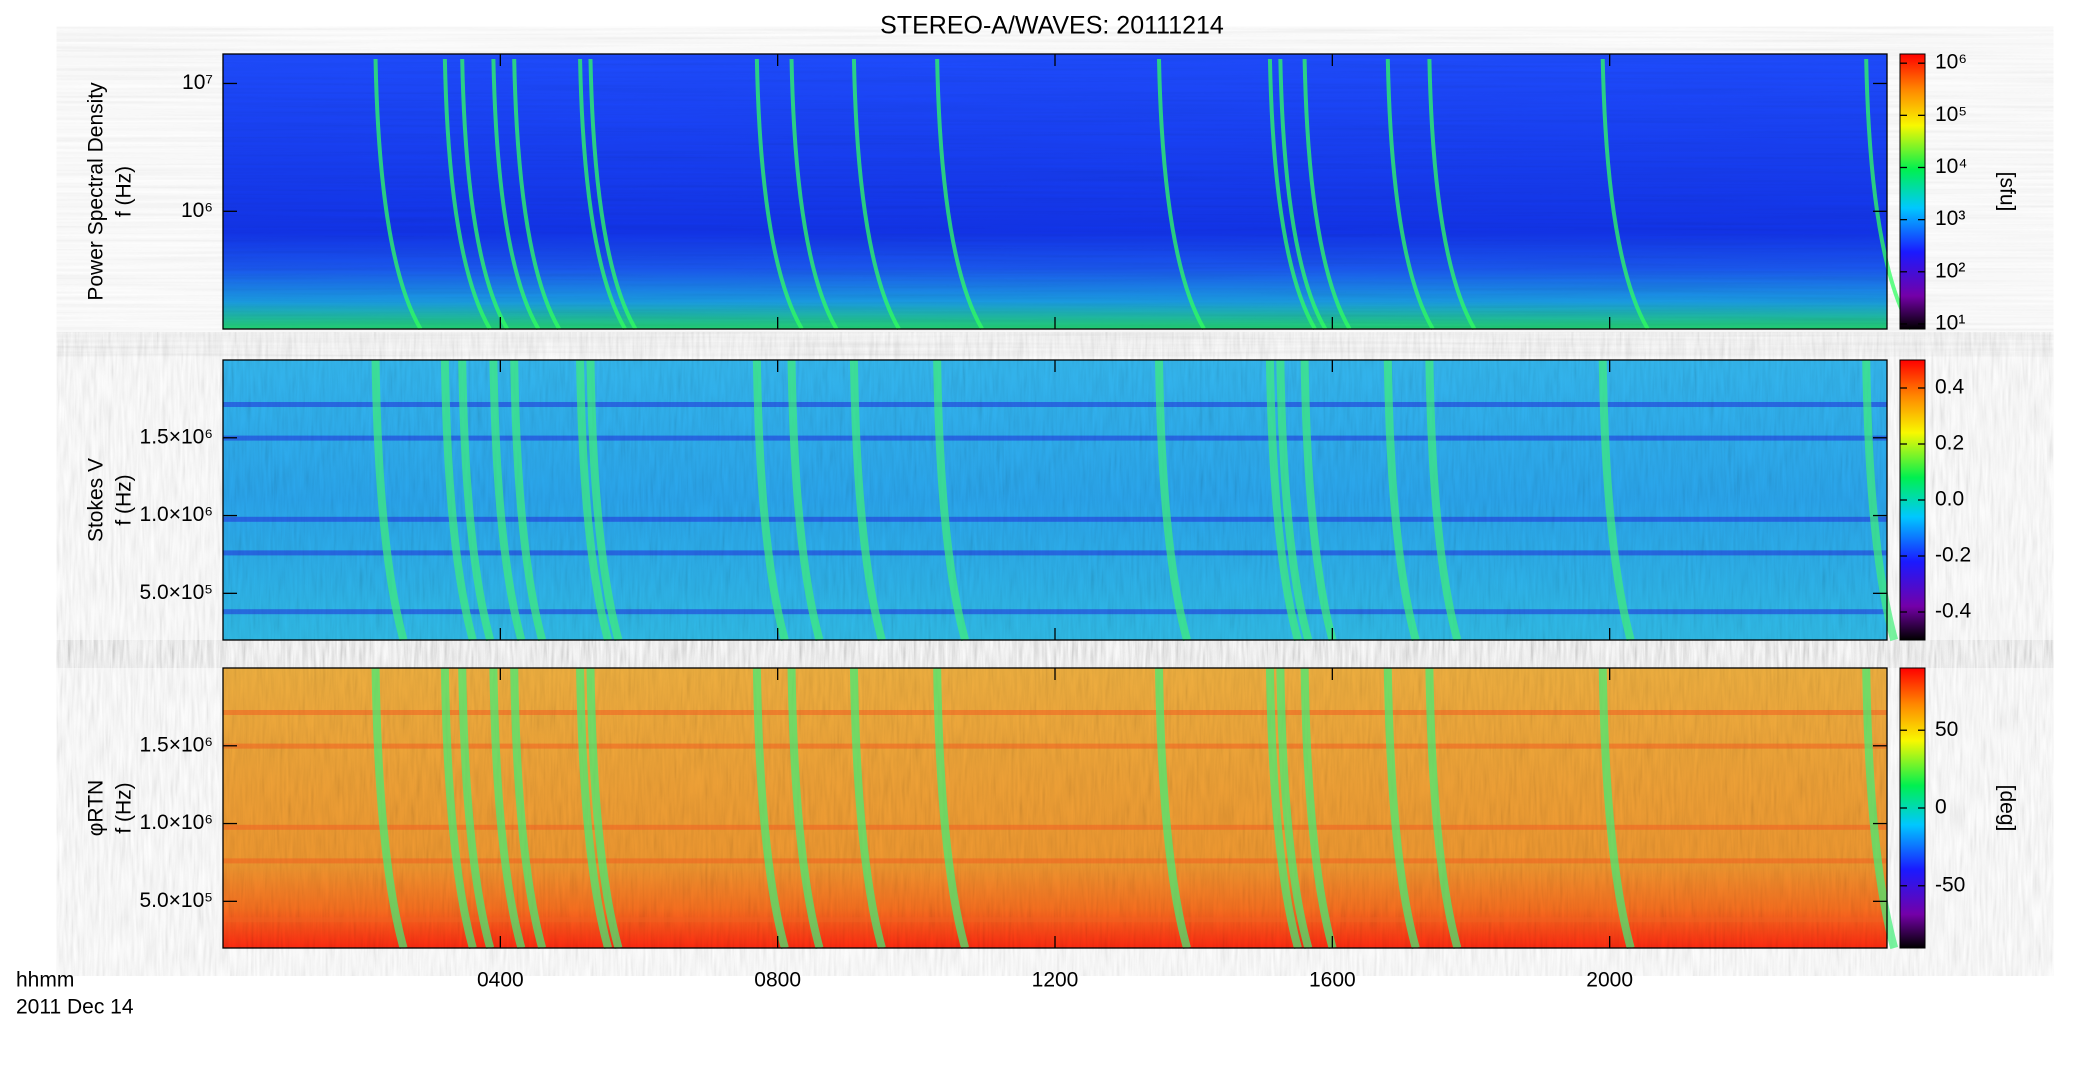 The height and width of the screenshot is (1080, 2096). Describe the element at coordinates (96, 191) in the screenshot. I see `y-axis-label: Power Spectral Density` at that location.